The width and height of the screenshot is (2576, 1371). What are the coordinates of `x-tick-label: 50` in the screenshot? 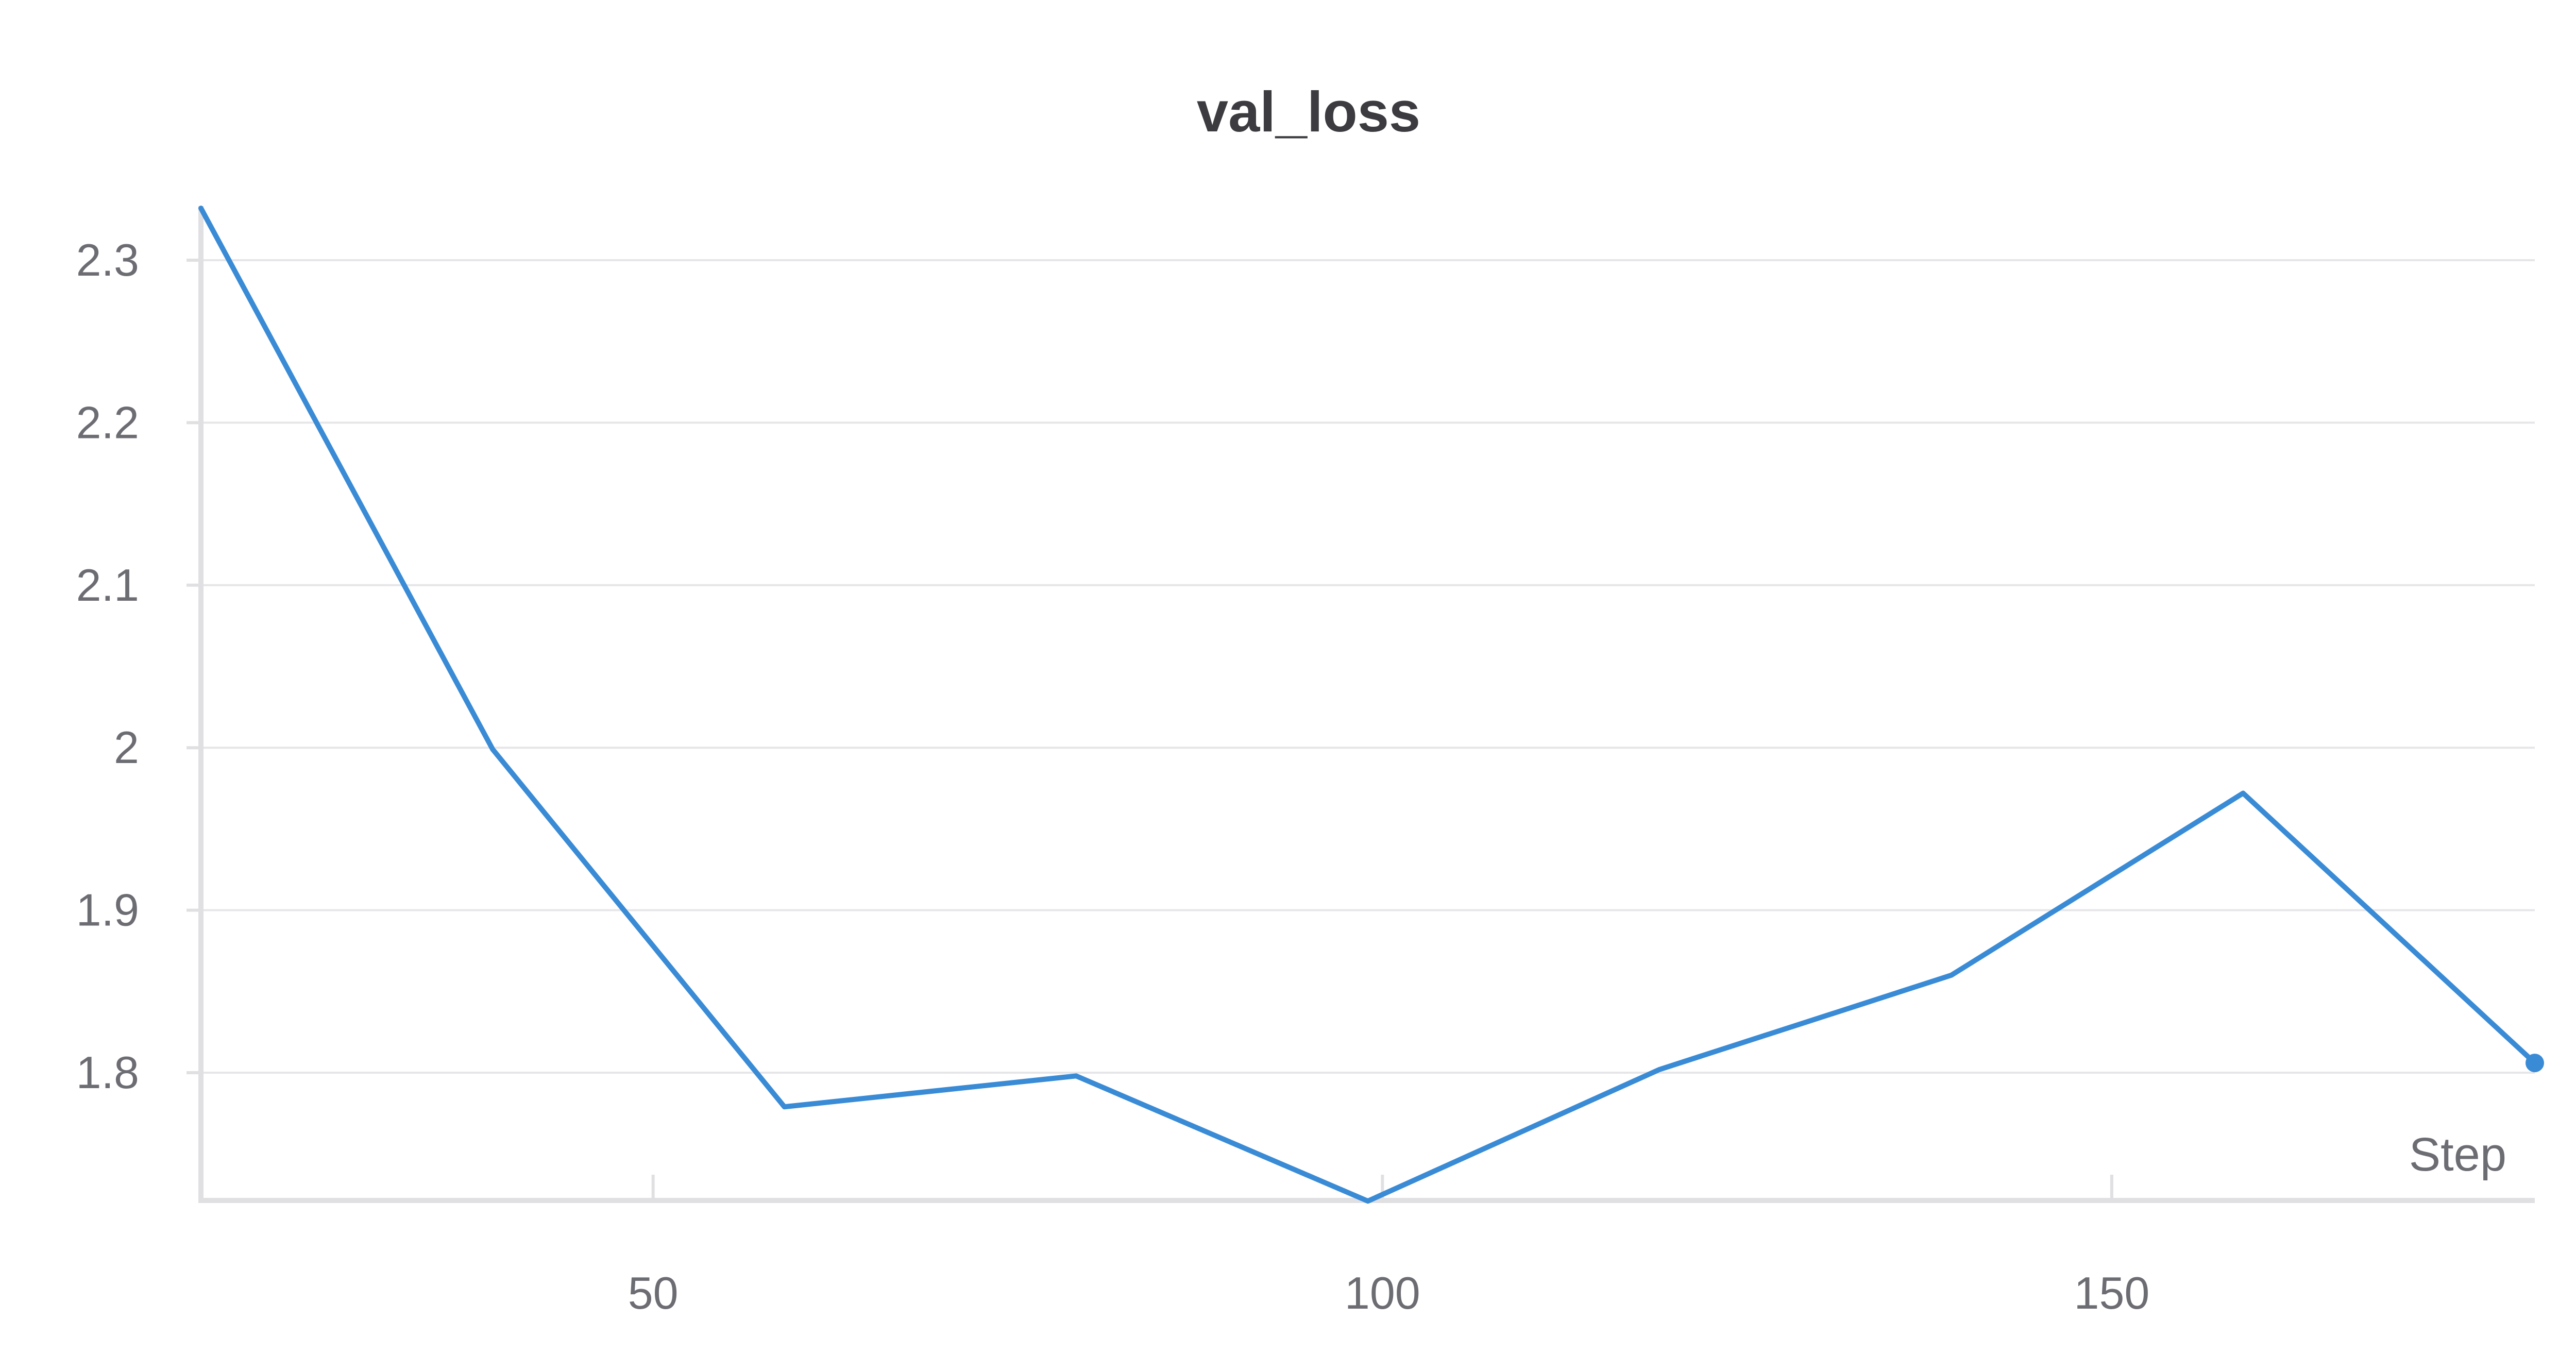 It's located at (653, 1293).